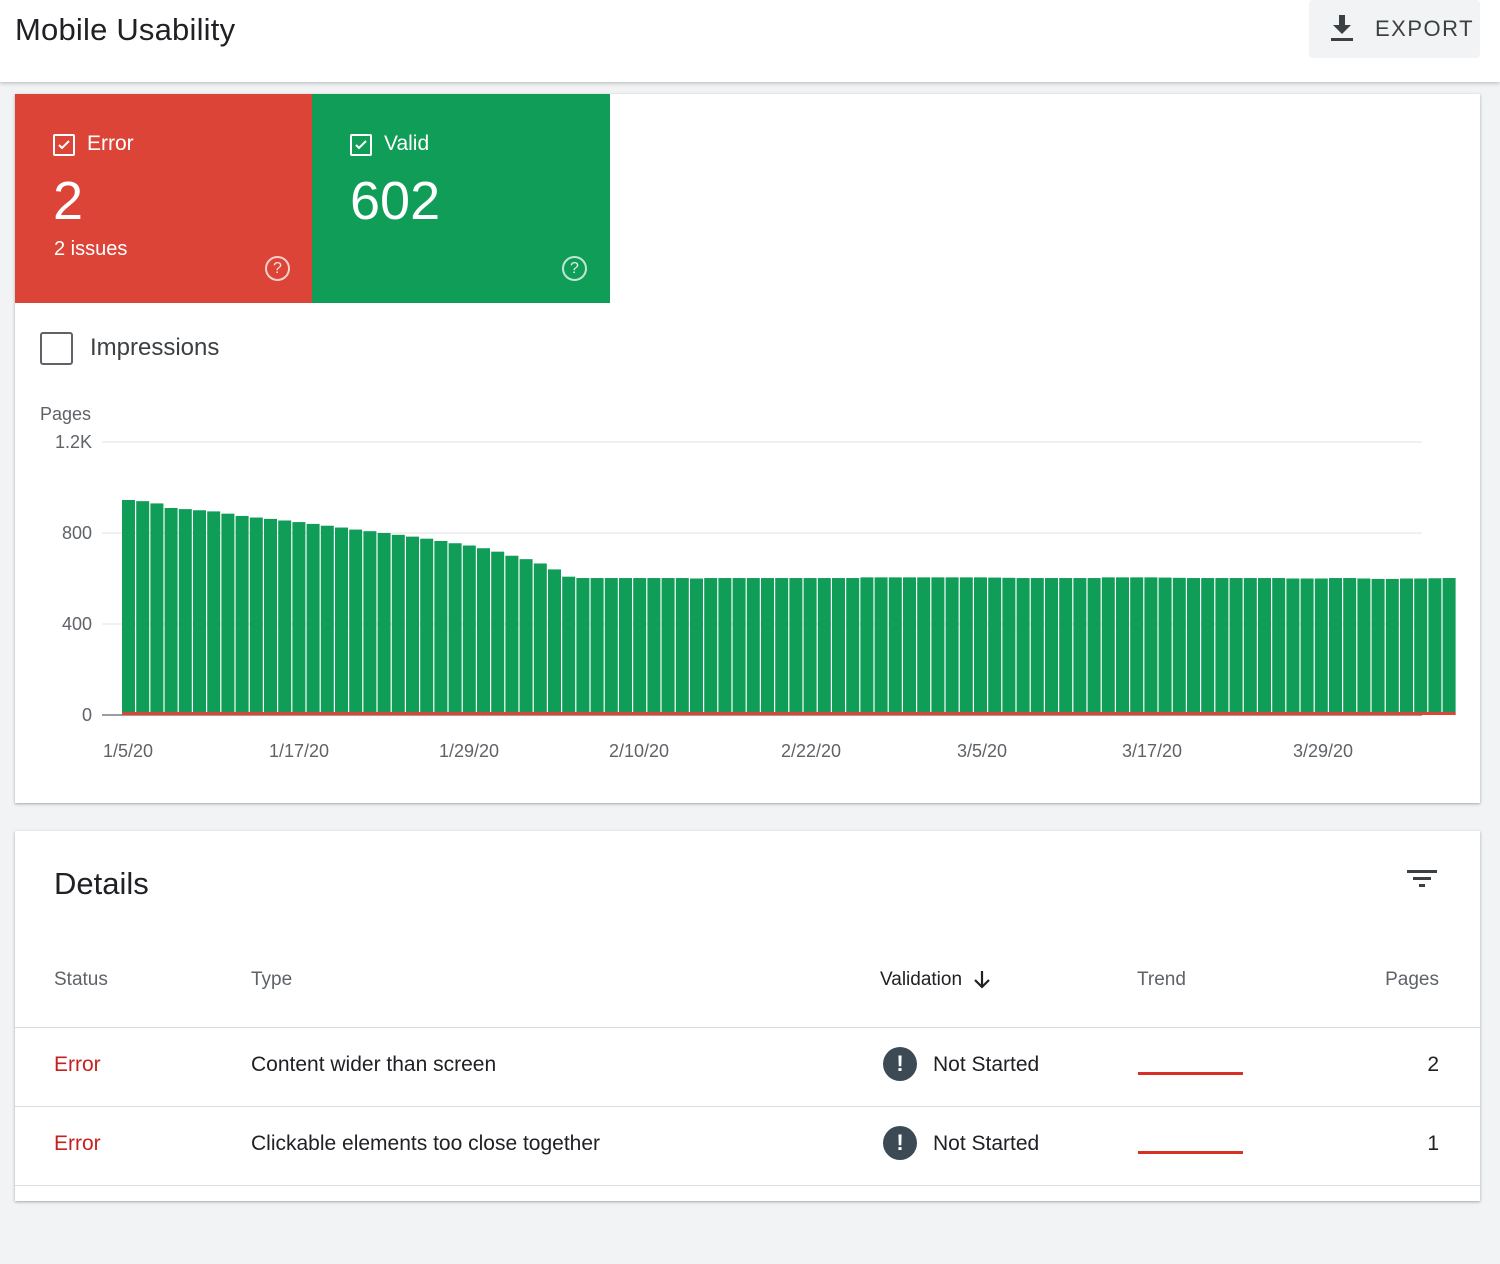 This screenshot has height=1264, width=1500. What do you see at coordinates (921, 979) in the screenshot?
I see `column-validation-label: Validation` at bounding box center [921, 979].